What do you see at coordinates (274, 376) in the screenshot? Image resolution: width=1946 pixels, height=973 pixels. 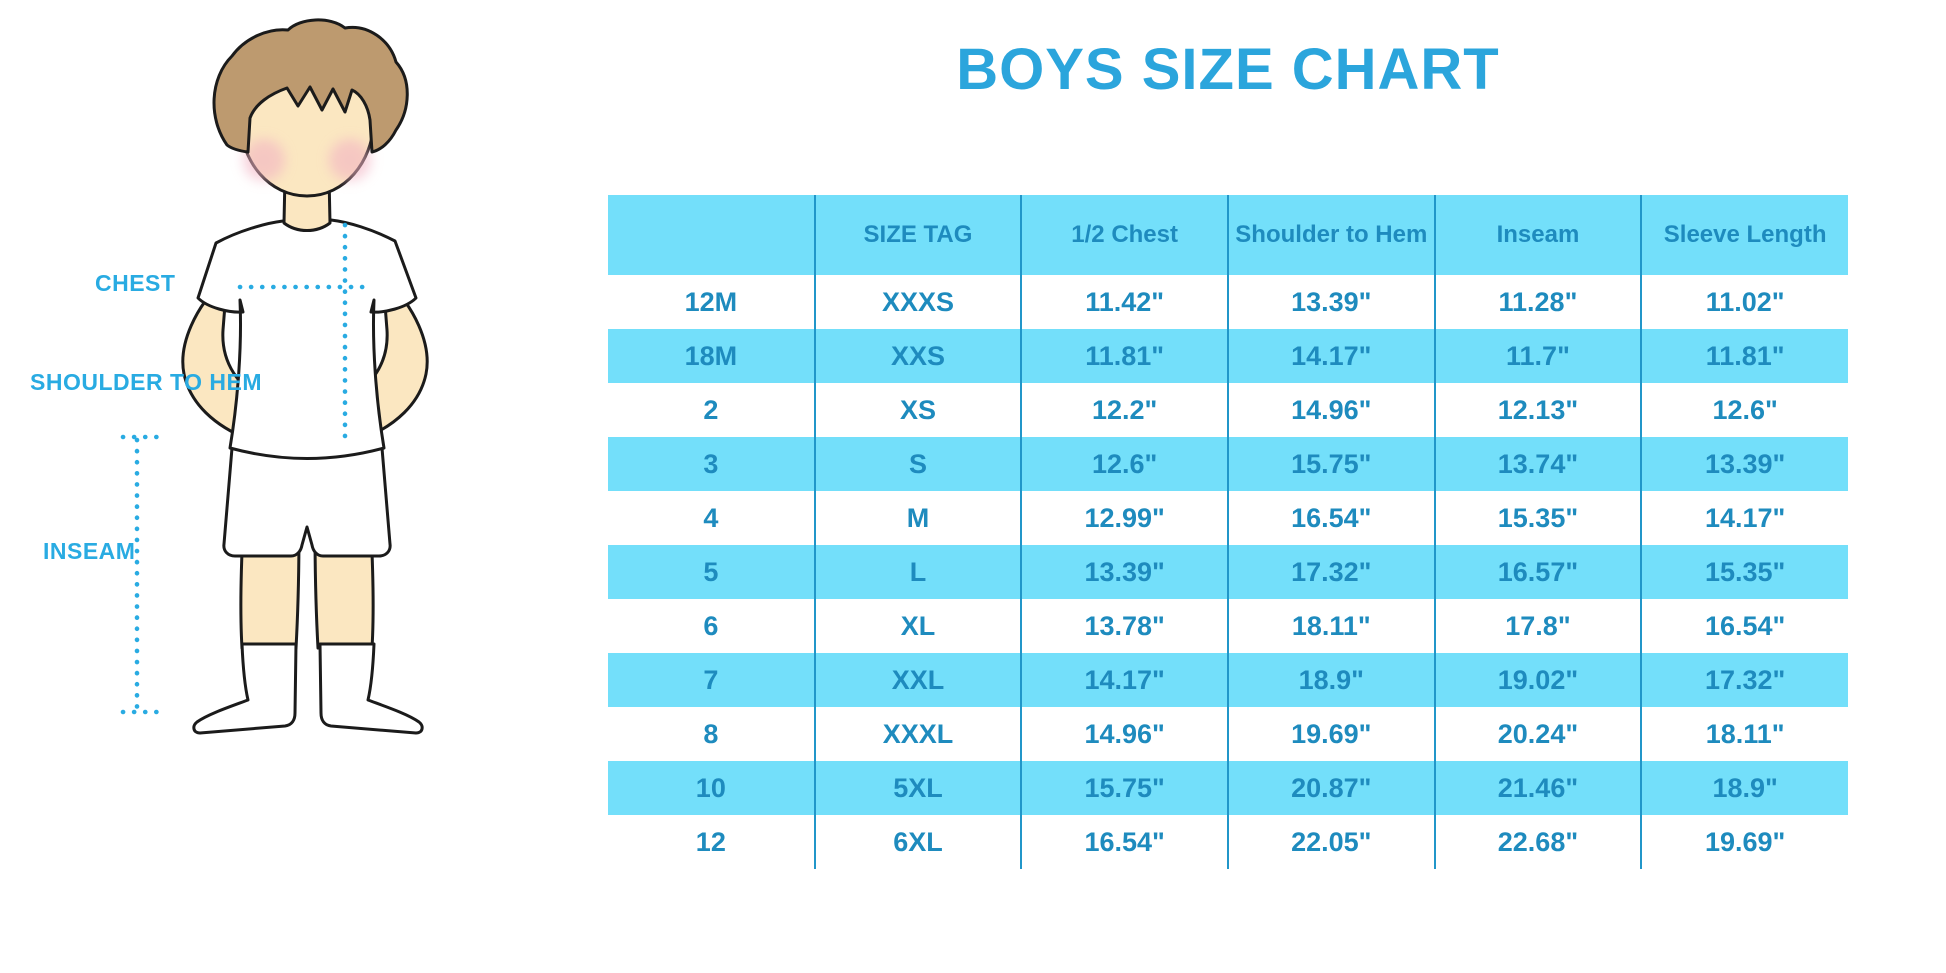 I see `boy-illustration-svg` at bounding box center [274, 376].